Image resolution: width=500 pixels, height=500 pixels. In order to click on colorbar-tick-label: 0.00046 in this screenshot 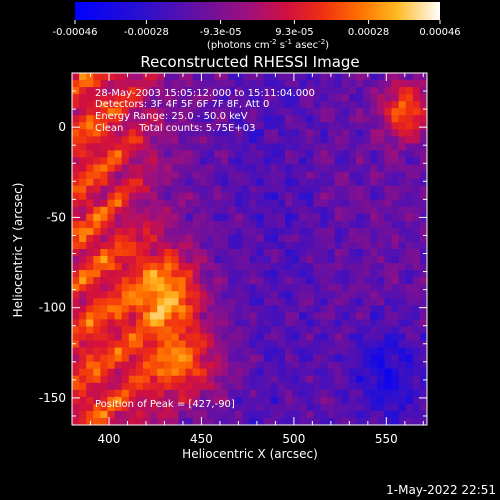, I will do `click(439, 32)`.